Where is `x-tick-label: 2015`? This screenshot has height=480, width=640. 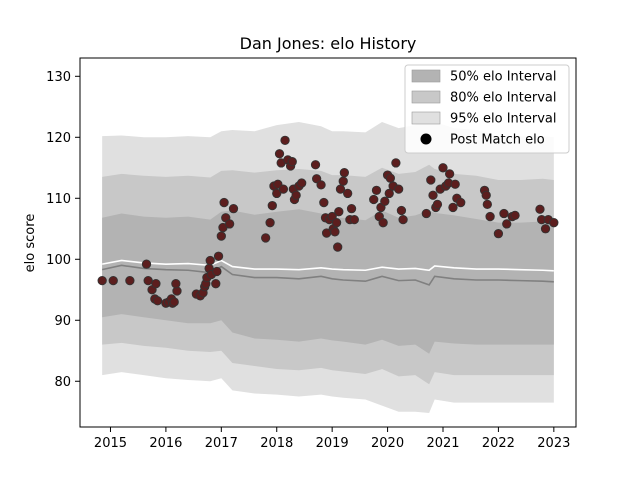 x-tick-label: 2015 is located at coordinates (110, 443).